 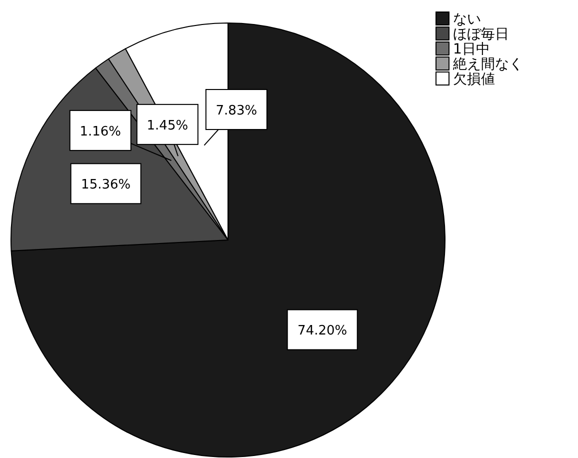 What do you see at coordinates (474, 80) in the screenshot?
I see `legend-label: 欠損値` at bounding box center [474, 80].